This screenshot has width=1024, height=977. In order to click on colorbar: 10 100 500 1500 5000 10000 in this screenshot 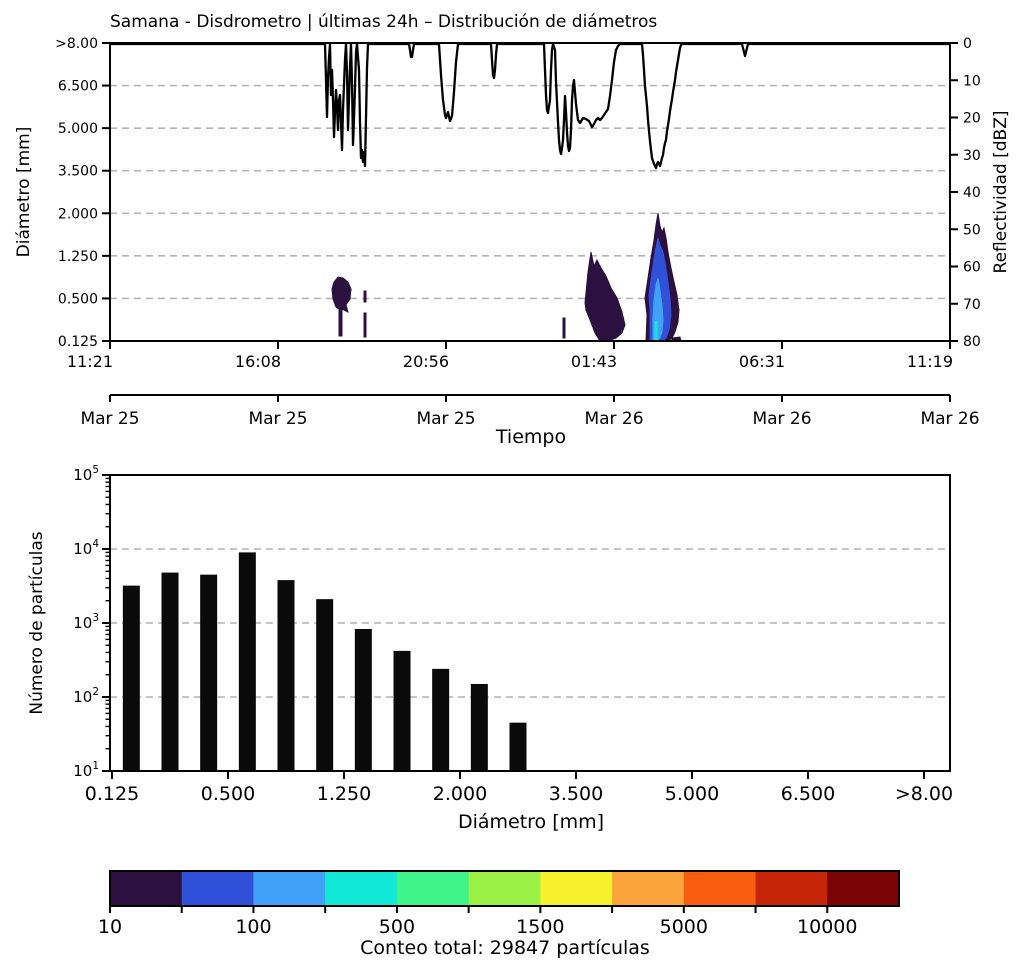, I will do `click(499, 904)`.